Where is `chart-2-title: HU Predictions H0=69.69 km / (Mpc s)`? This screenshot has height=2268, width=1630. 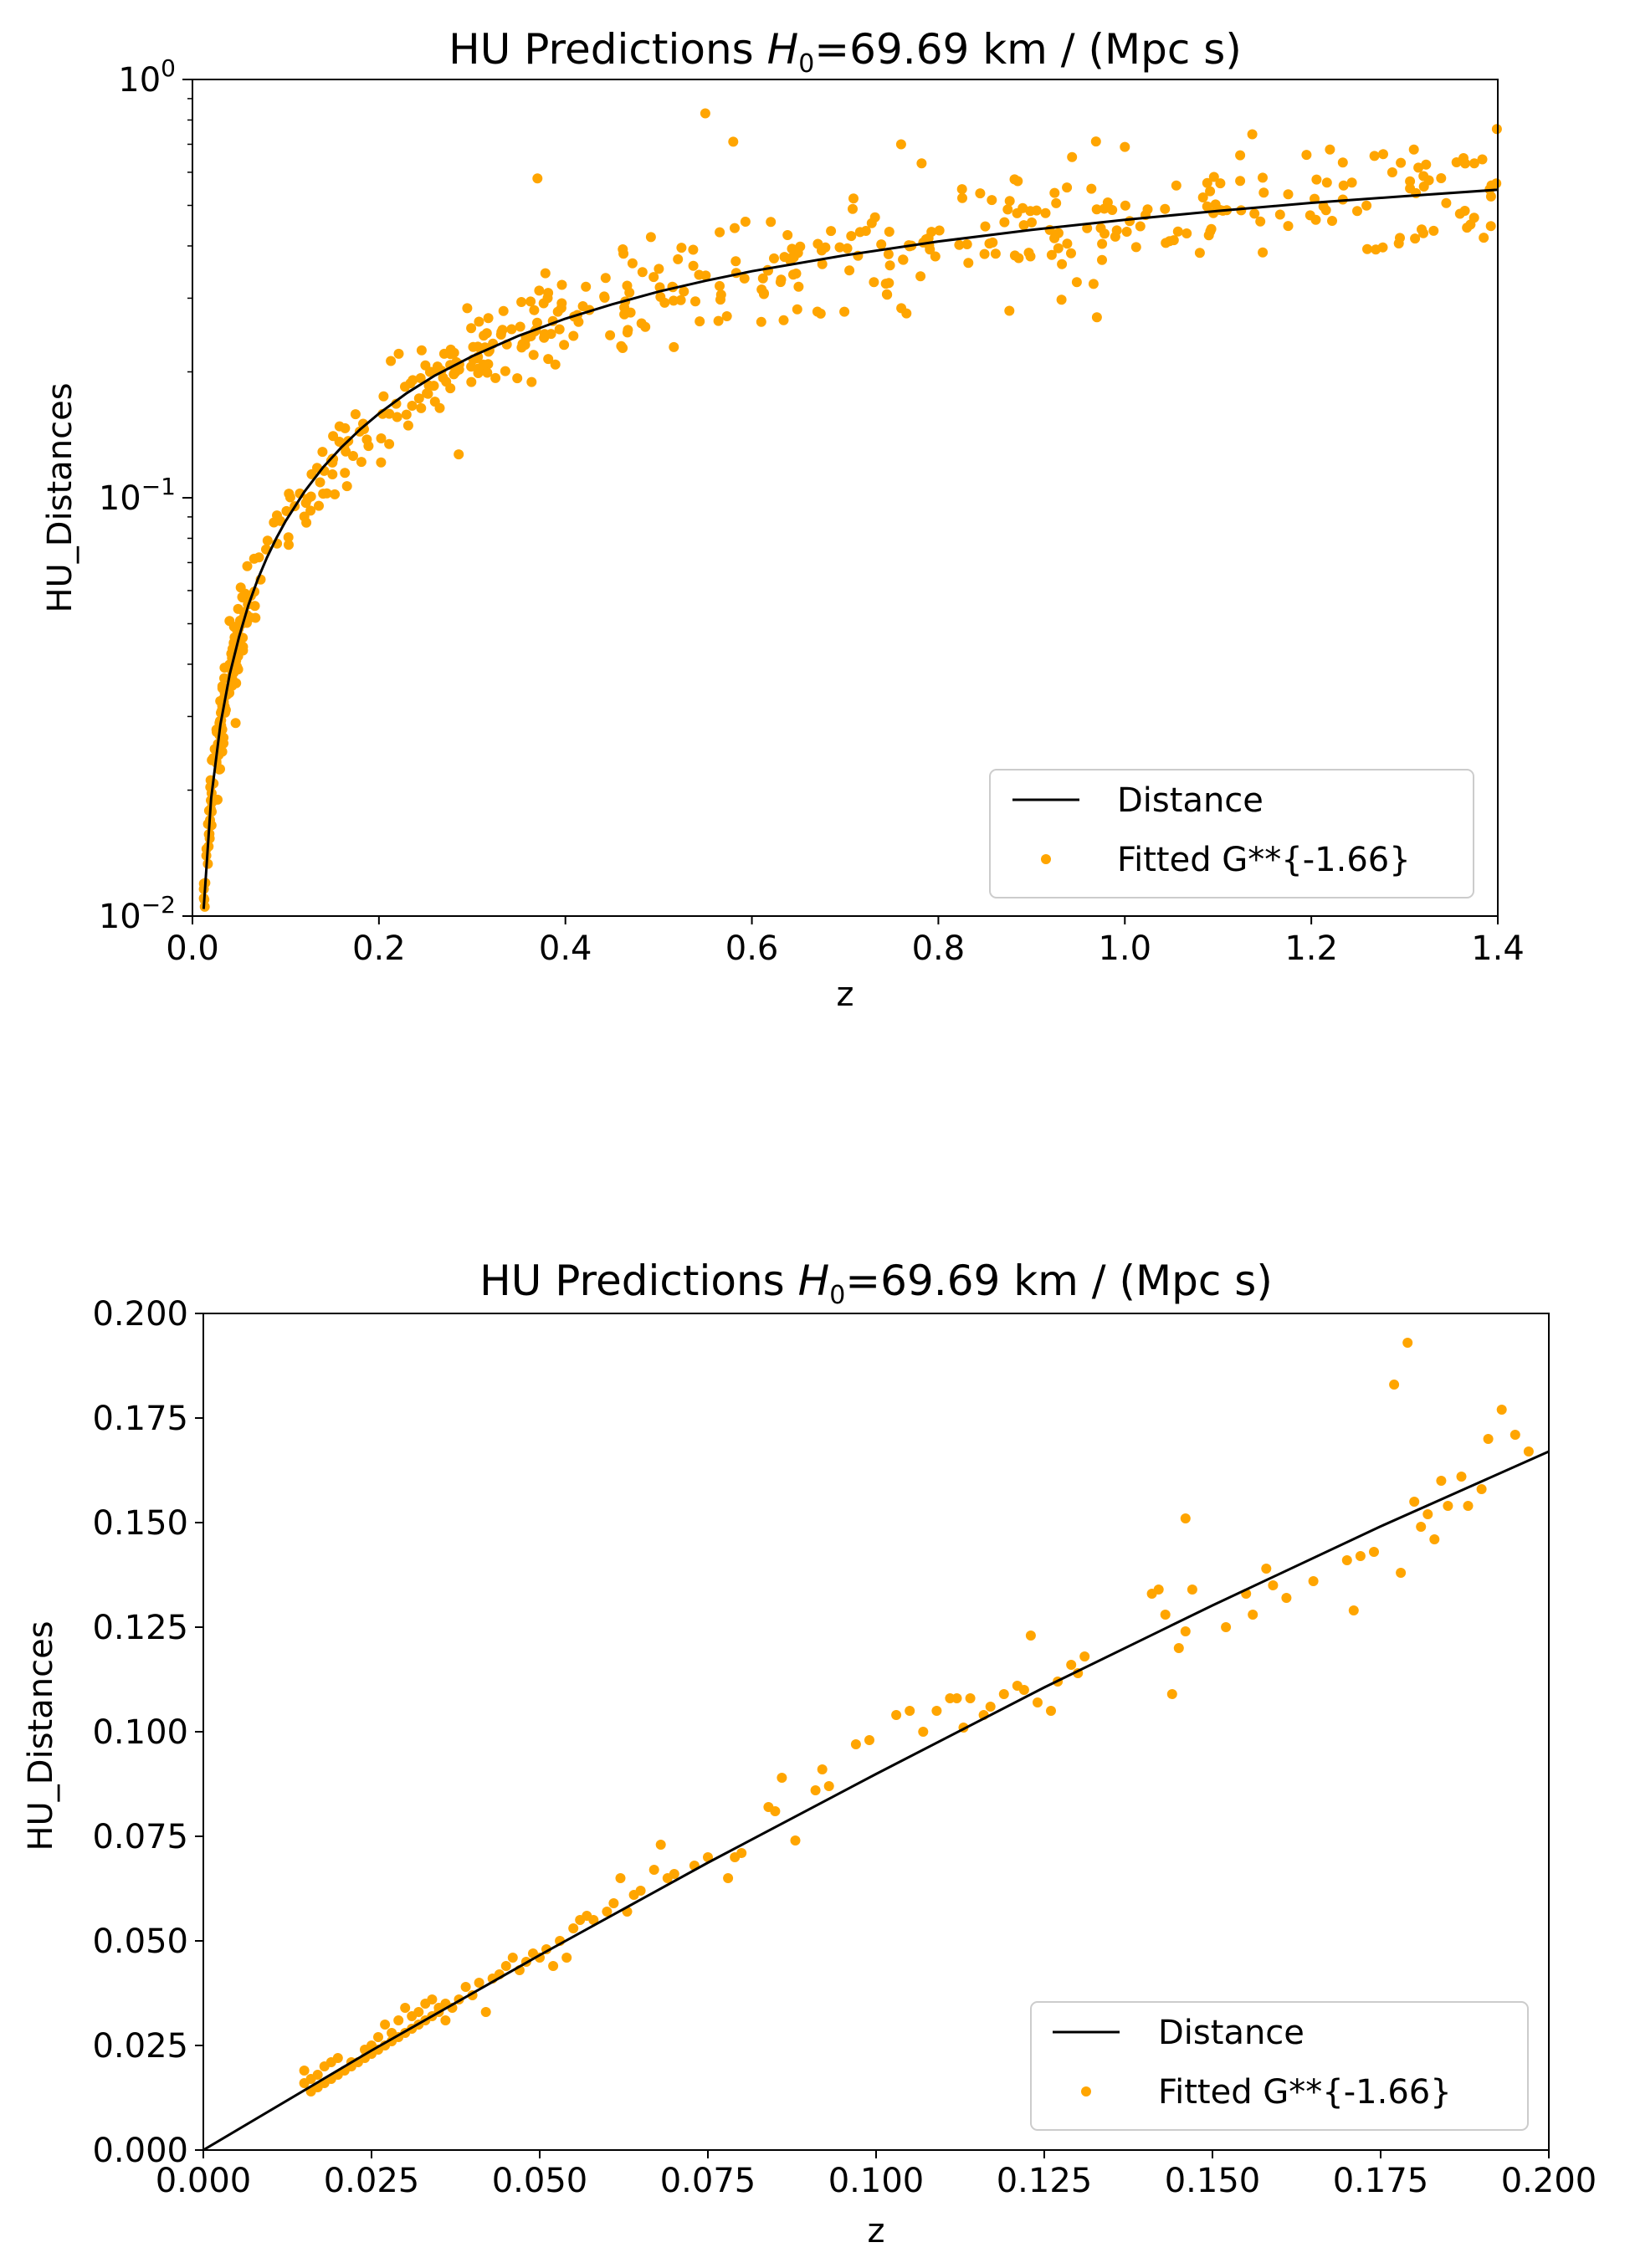
chart-2-title: HU Predictions H0=69.69 km / (Mpc s) is located at coordinates (876, 1283).